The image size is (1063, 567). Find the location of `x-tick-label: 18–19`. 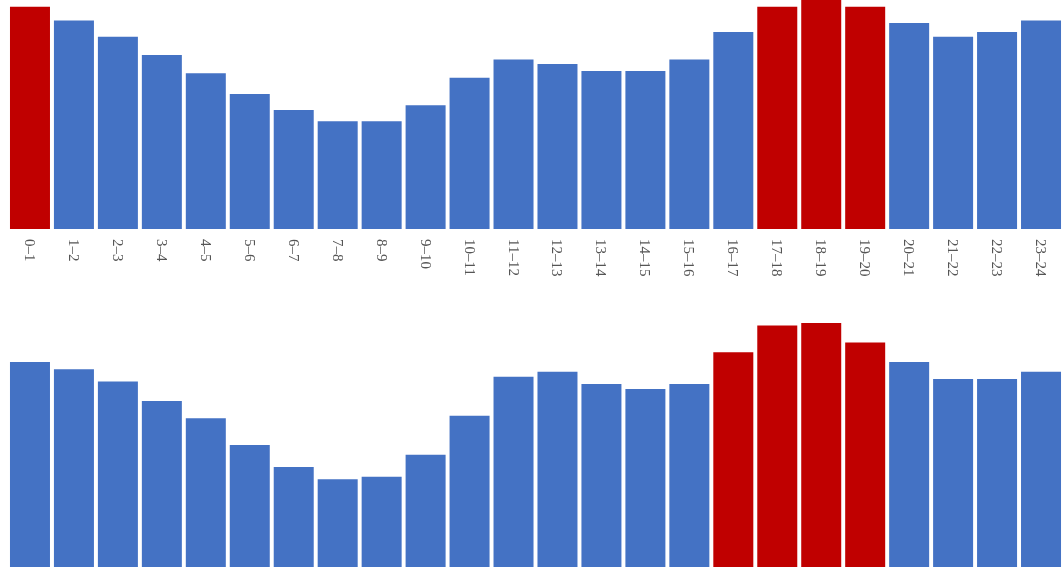

x-tick-label: 18–19 is located at coordinates (821, 258).